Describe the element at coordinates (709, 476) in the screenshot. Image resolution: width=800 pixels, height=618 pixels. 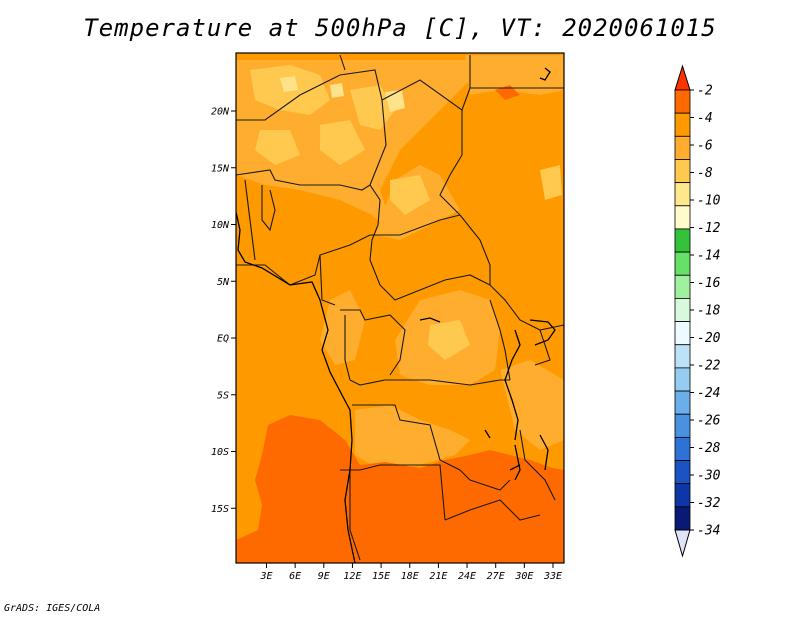
I see `colorbar-label: -30` at that location.